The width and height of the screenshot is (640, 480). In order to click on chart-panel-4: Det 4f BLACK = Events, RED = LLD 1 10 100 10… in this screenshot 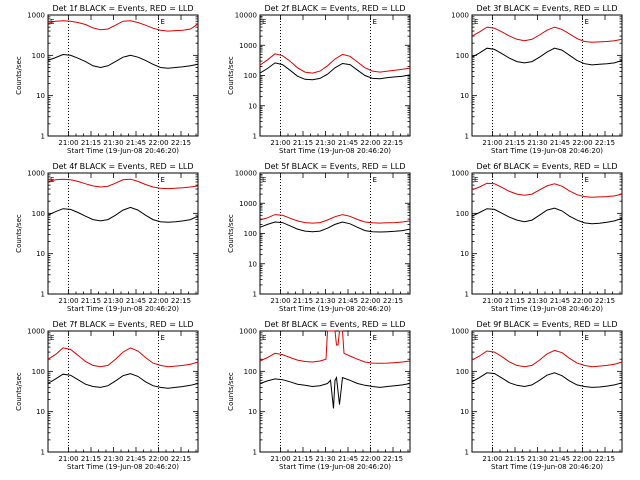, I will do `click(107, 237)`.